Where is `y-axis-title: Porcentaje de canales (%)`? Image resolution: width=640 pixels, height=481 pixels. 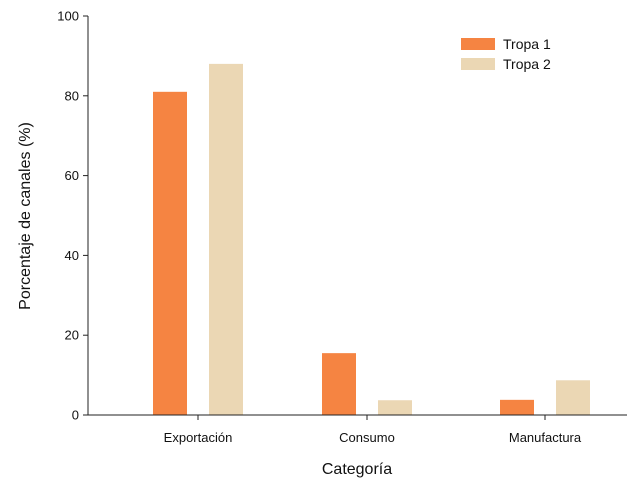
y-axis-title: Porcentaje de canales (%) is located at coordinates (25, 216).